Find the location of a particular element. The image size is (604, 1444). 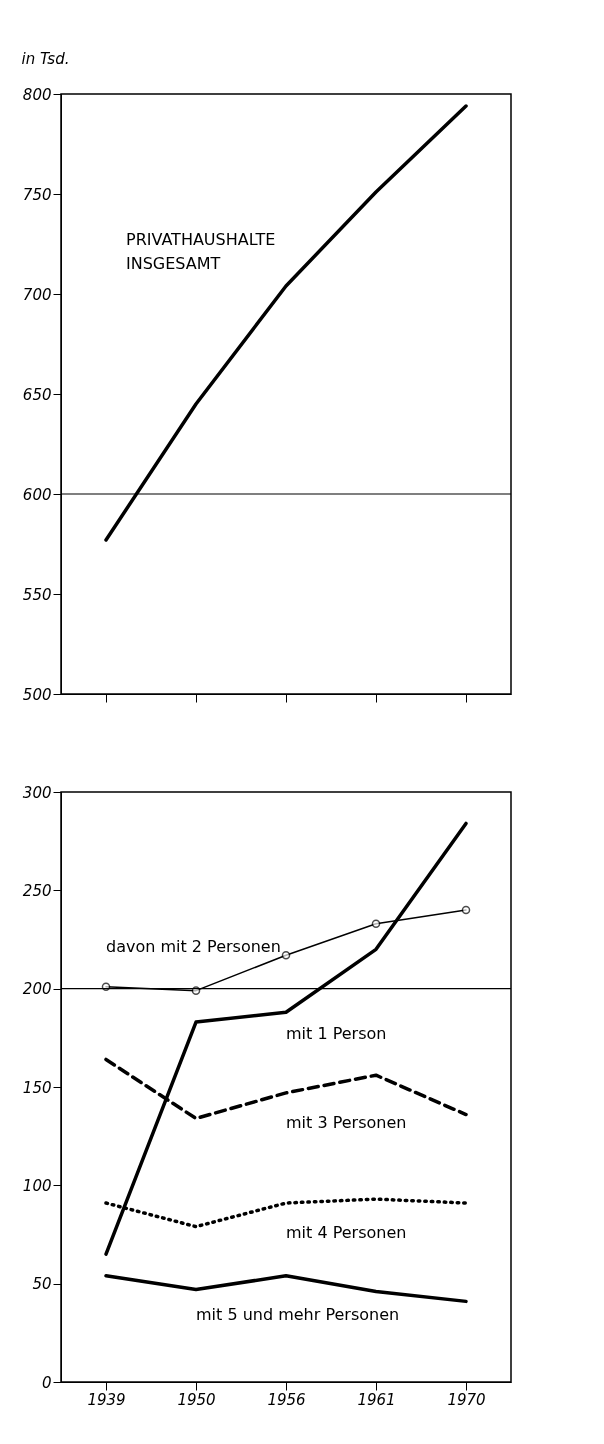

y-tick-label: 300 is located at coordinates (37, 792).